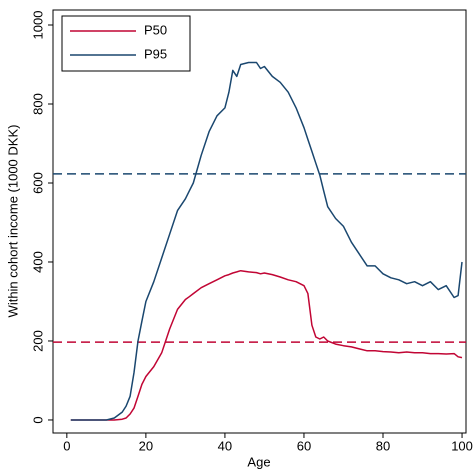 This screenshot has width=473, height=470. What do you see at coordinates (155, 53) in the screenshot?
I see `legend-label: P95` at bounding box center [155, 53].